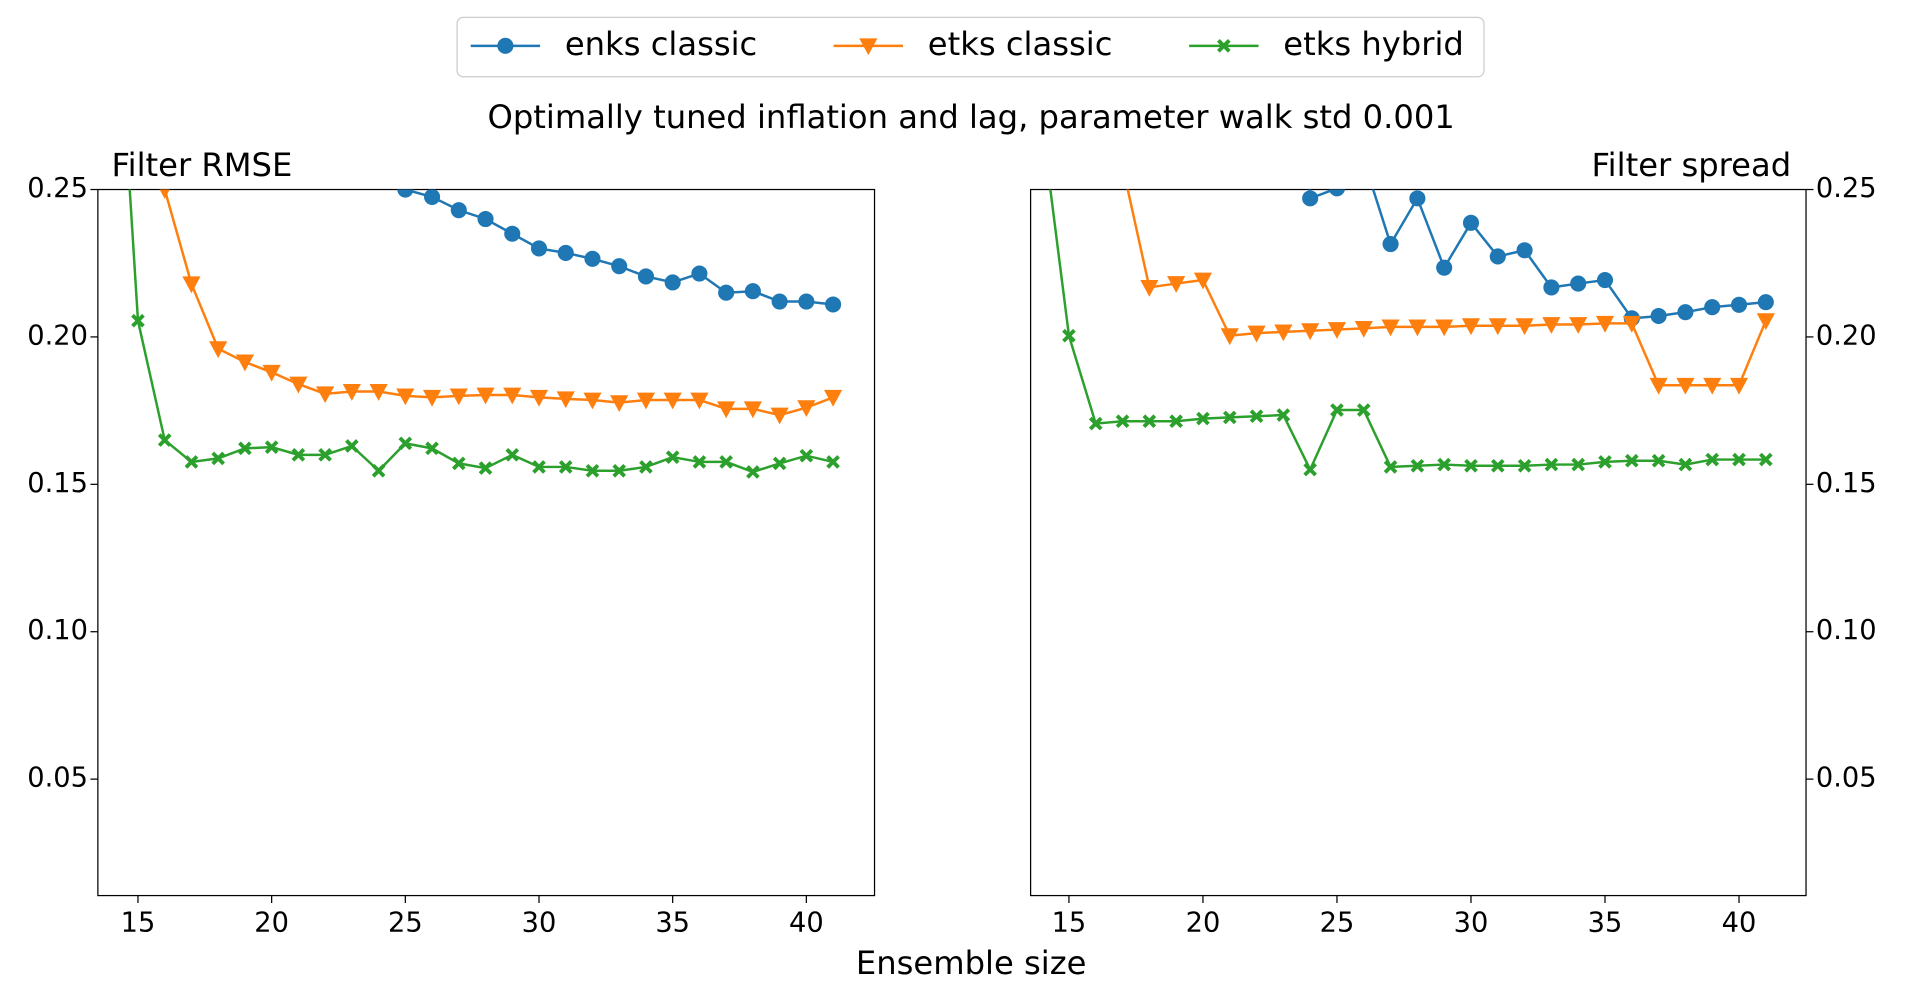  What do you see at coordinates (57, 483) in the screenshot?
I see `y-tick-label: 0.15` at bounding box center [57, 483].